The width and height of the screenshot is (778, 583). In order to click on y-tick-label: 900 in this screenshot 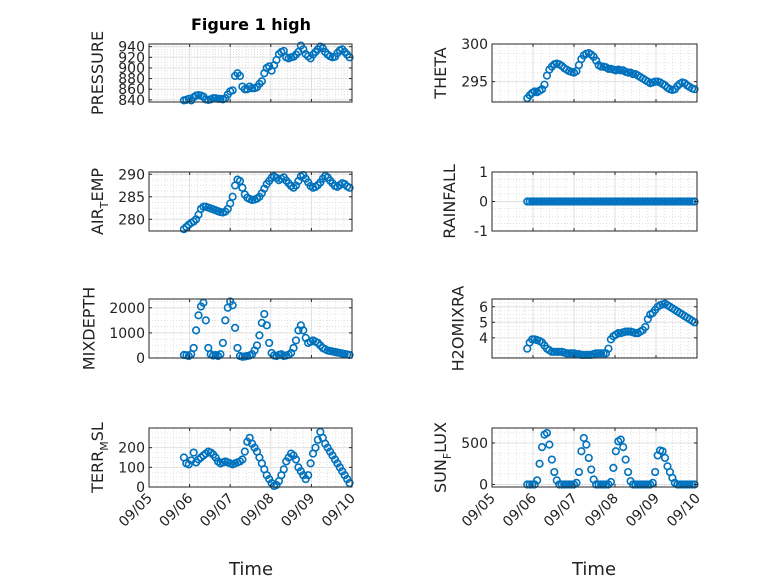, I will do `click(131, 69)`.